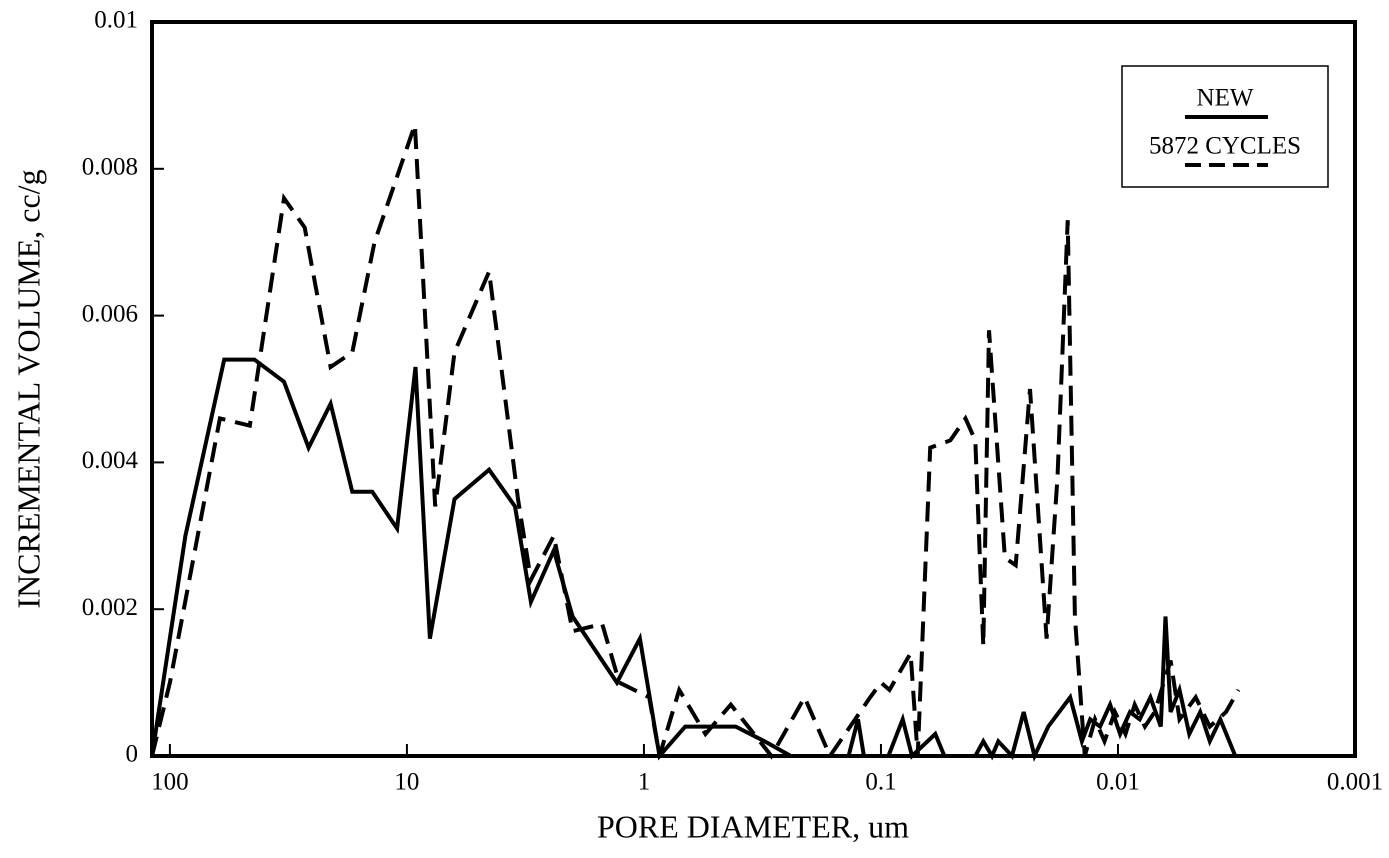 The image size is (1389, 858). I want to click on x-tick-label: 10, so click(406, 782).